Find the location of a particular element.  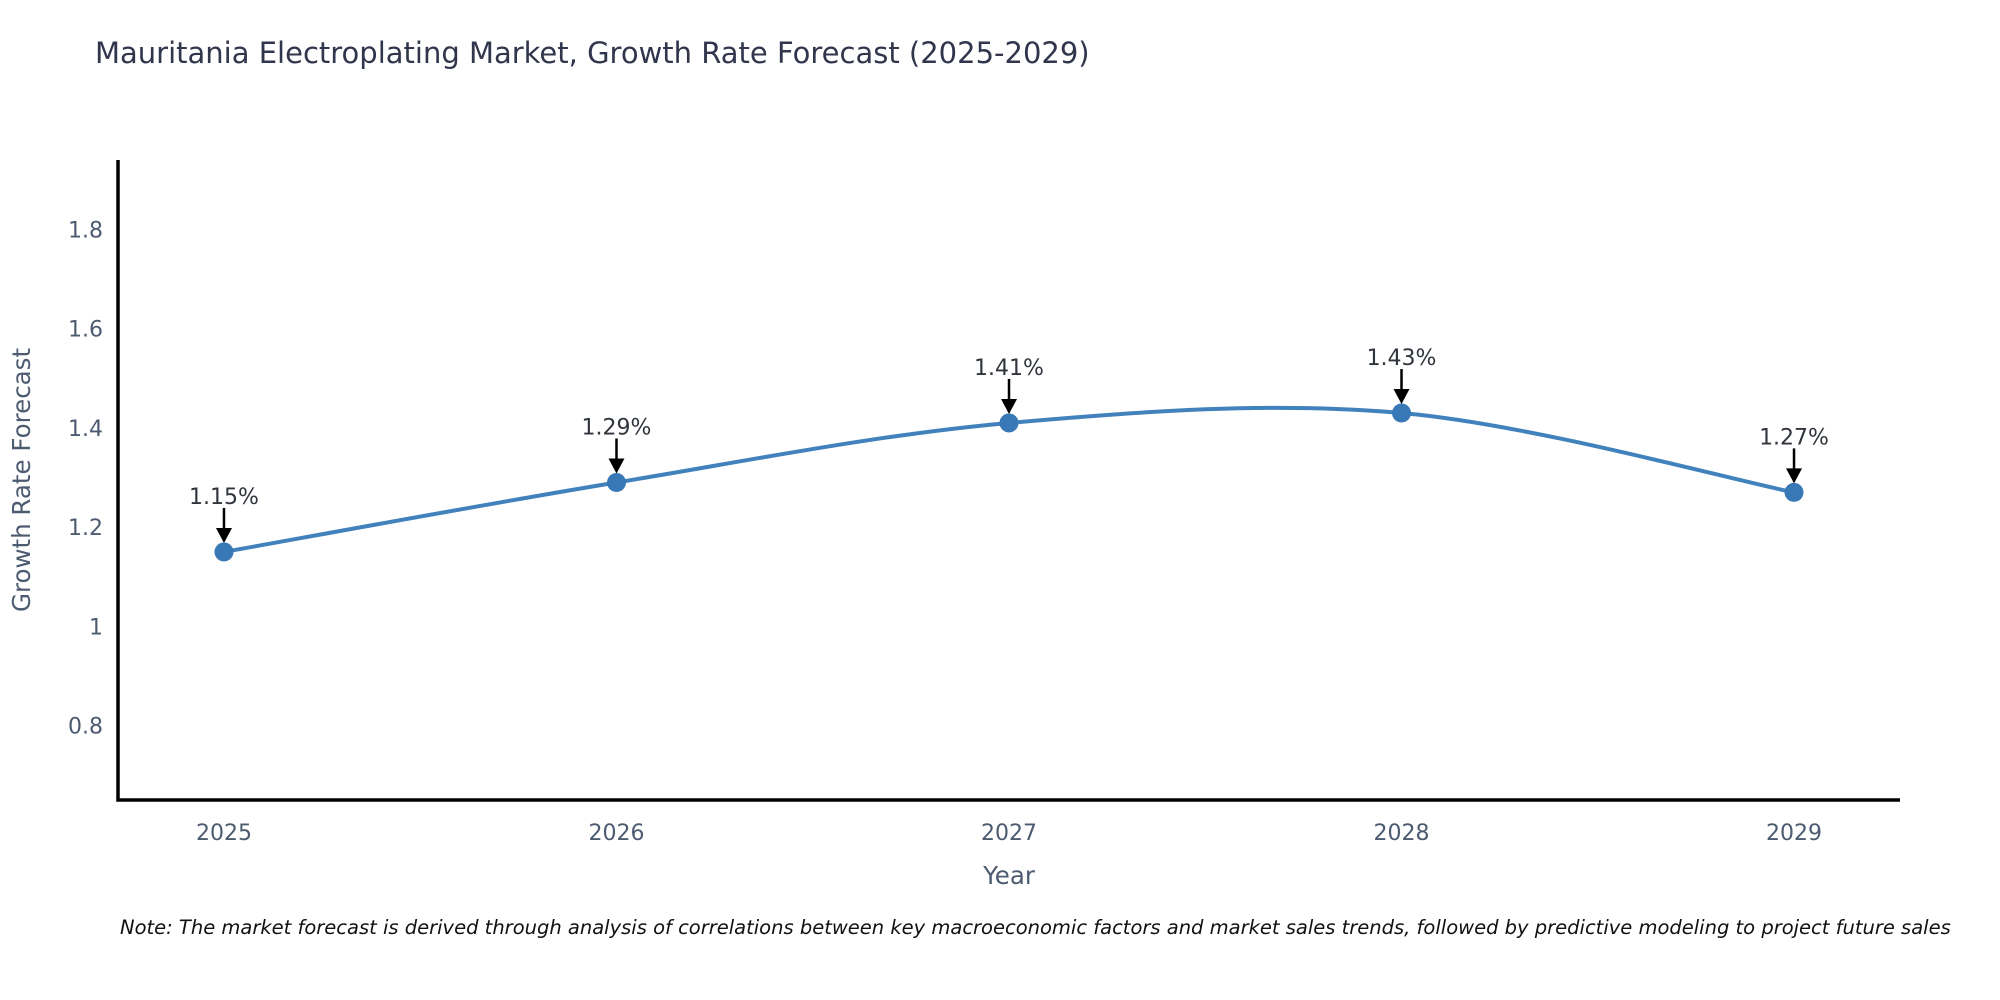

y-tick-label: 1 is located at coordinates (96, 627).